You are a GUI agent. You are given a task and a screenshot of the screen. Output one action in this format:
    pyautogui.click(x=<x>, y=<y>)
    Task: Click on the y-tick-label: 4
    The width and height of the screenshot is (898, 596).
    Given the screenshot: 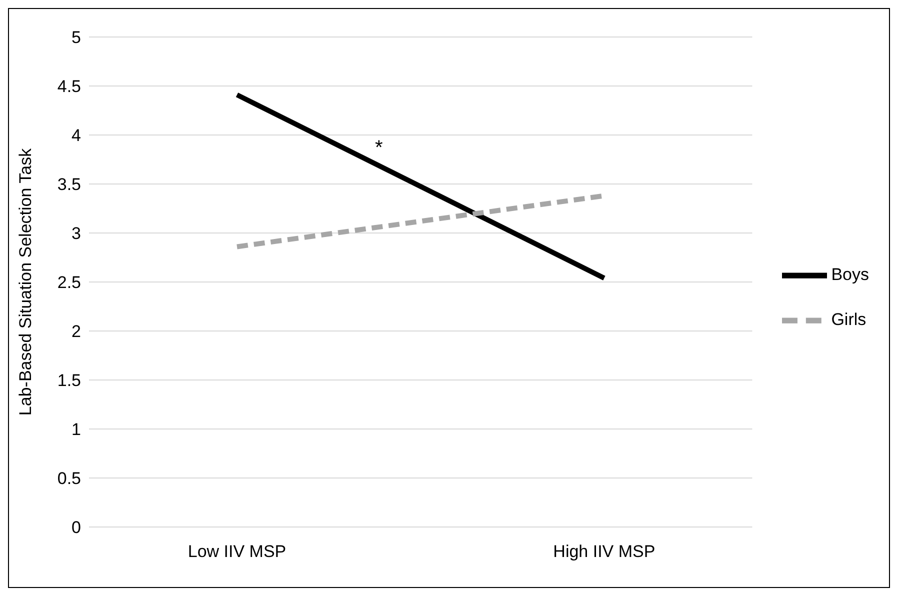 What is the action you would take?
    pyautogui.click(x=76, y=136)
    